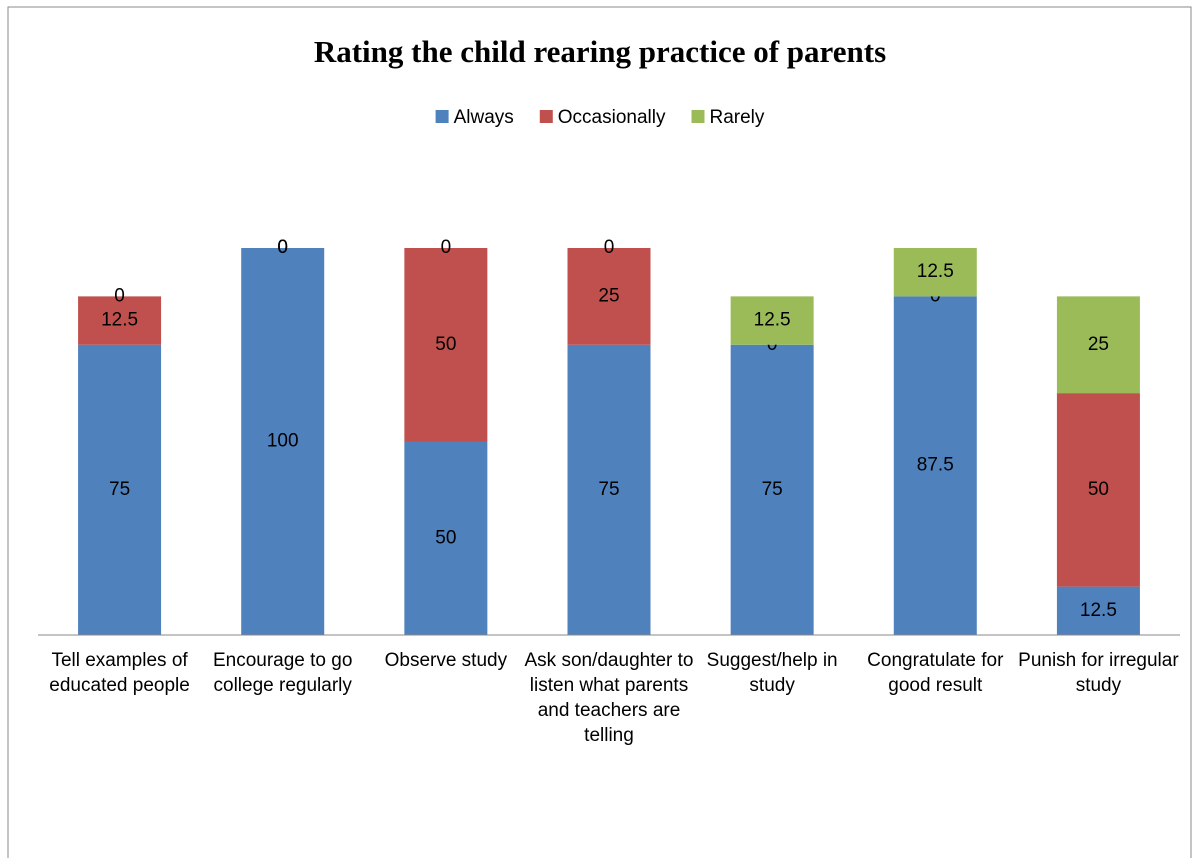 This screenshot has width=1199, height=858. Describe the element at coordinates (612, 117) in the screenshot. I see `legend-label: Occasionally` at that location.